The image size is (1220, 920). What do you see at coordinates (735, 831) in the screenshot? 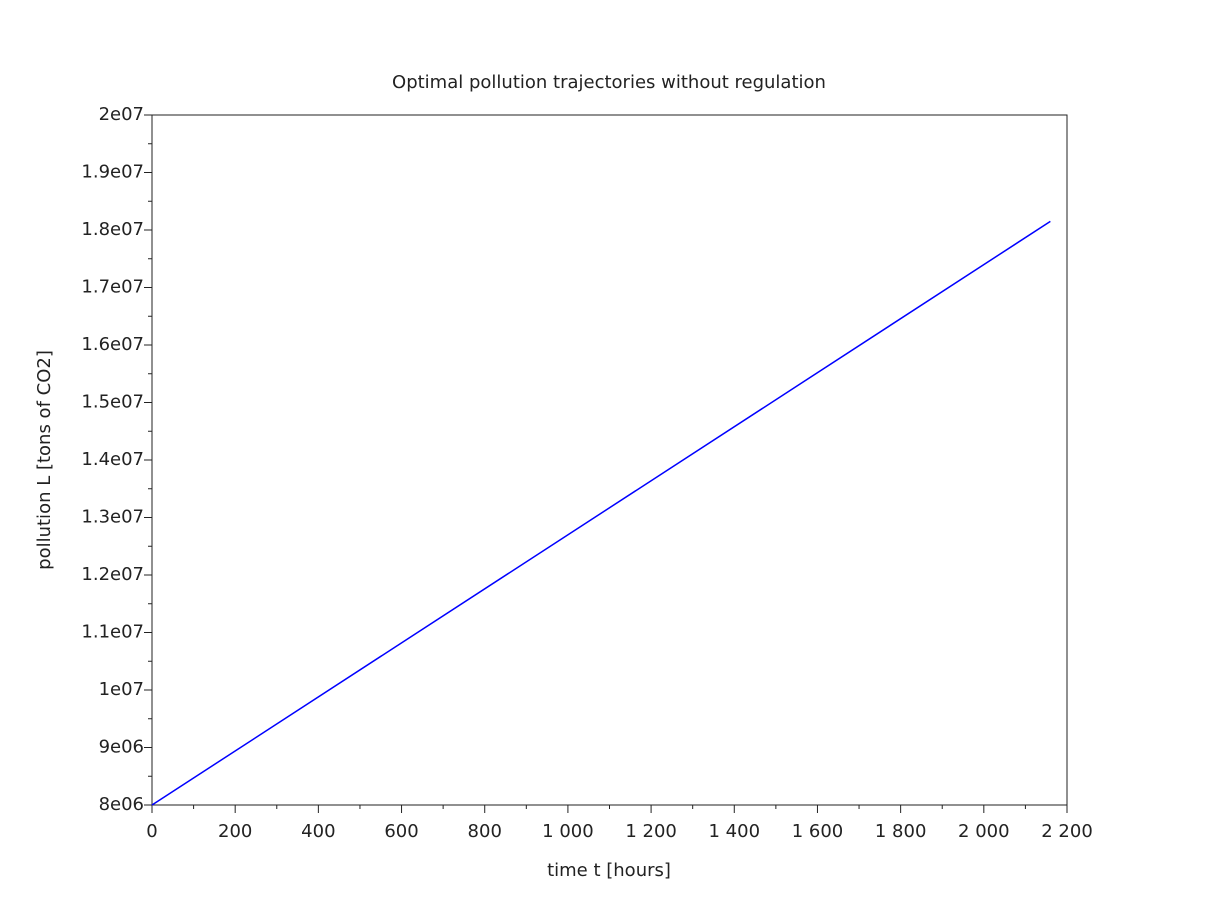
I see `x-tick-label: 1 400` at bounding box center [735, 831].